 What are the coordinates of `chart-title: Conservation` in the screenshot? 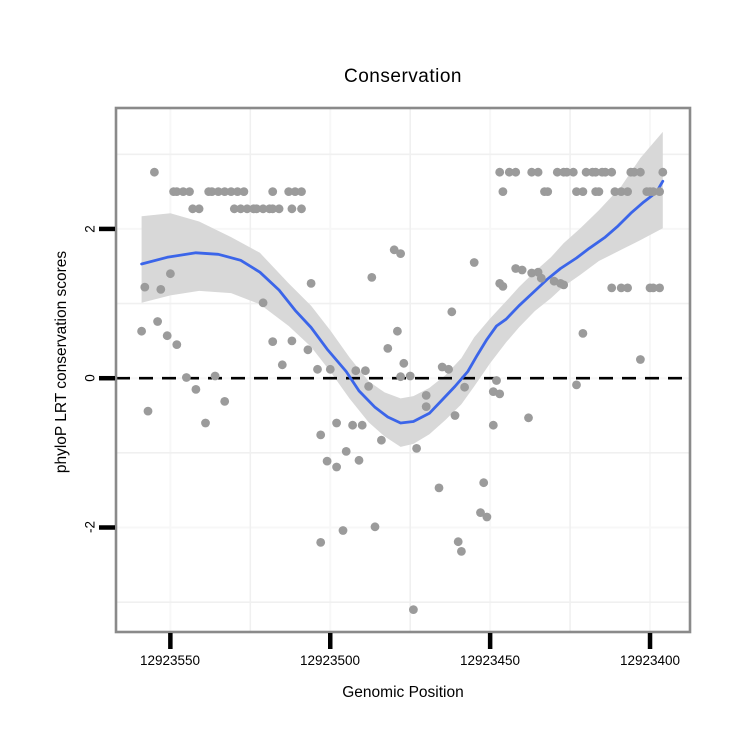 It's located at (403, 76).